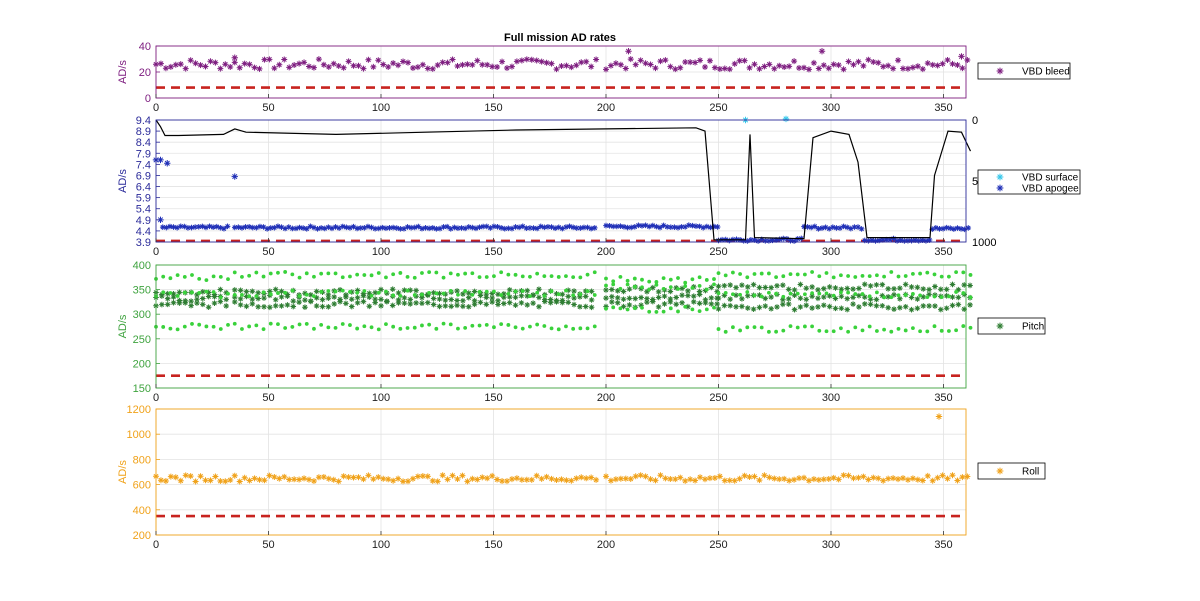 This screenshot has width=1200, height=601. Describe the element at coordinates (553, 541) in the screenshot. I see `x-ticks: 0 50 100 150 200 250 300 350` at that location.